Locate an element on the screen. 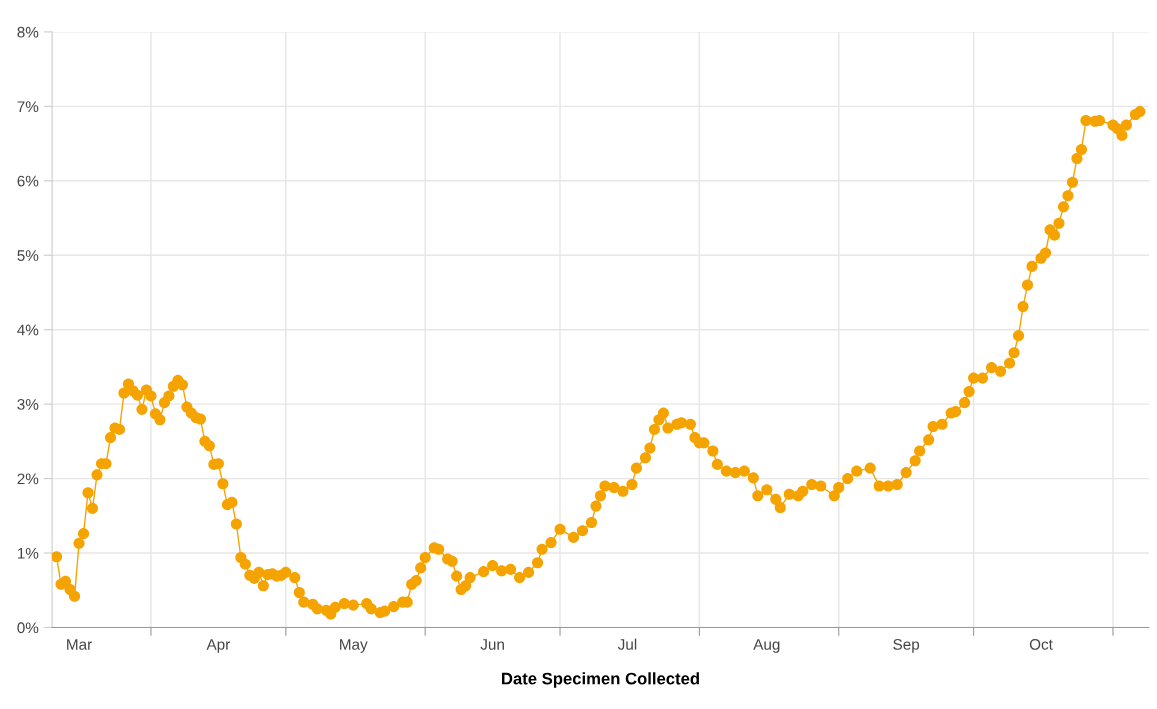 This screenshot has width=1157, height=709. x-axis-title: Date Specimen Collected is located at coordinates (600, 680).